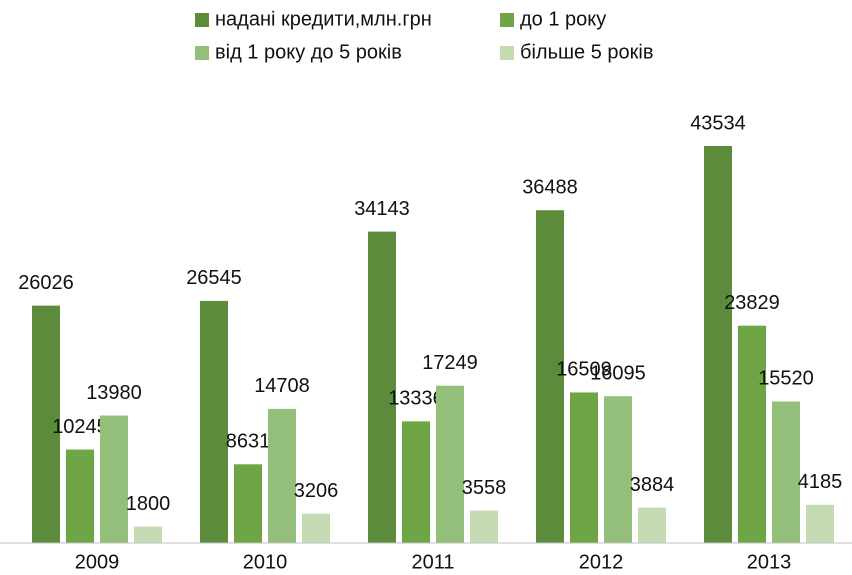 This screenshot has height=575, width=852. What do you see at coordinates (652, 485) in the screenshot?
I see `value-label: 3884` at bounding box center [652, 485].